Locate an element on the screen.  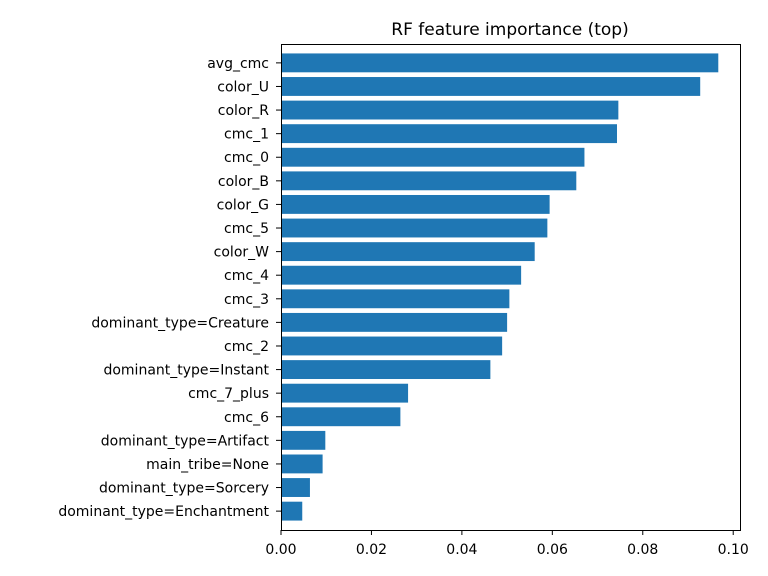
y-tick-label: dominant_type=Artifact is located at coordinates (185, 441).